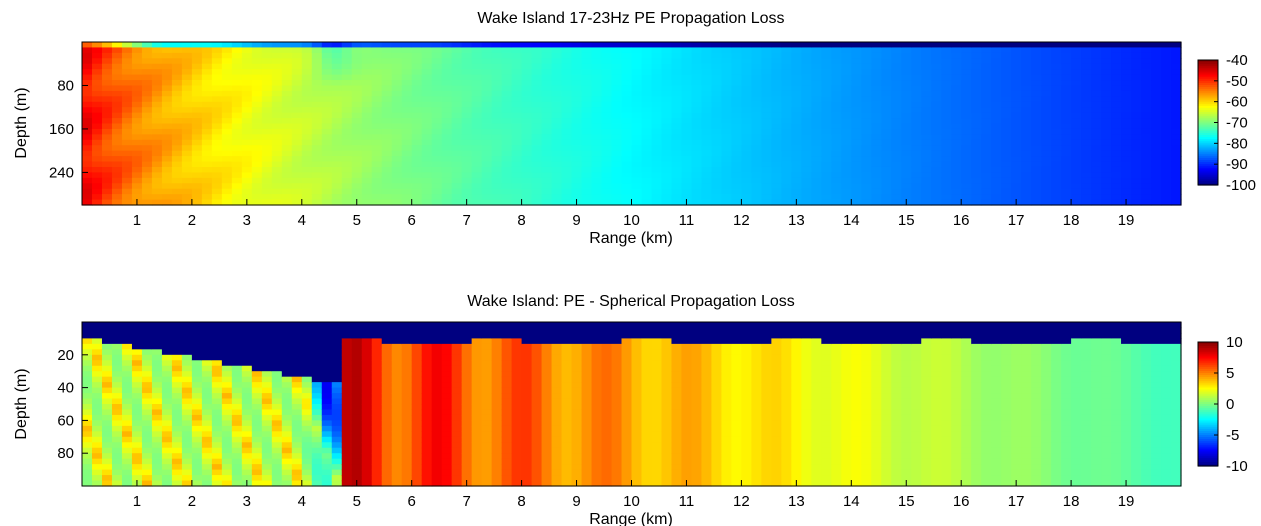  What do you see at coordinates (1208, 95) in the screenshot?
I see `colorbar-swatch` at bounding box center [1208, 95].